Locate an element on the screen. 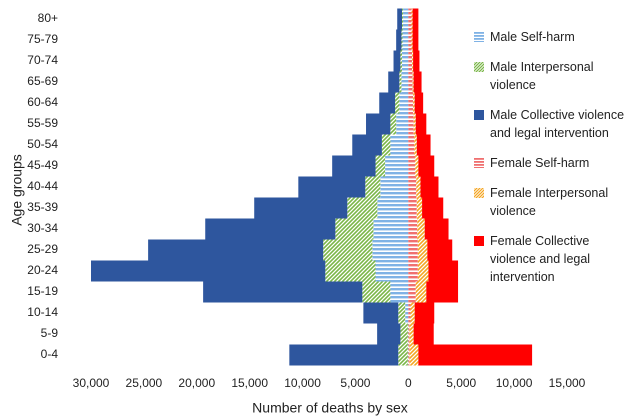 This screenshot has width=632, height=418. x-tick-label: 10,000 is located at coordinates (302, 383).